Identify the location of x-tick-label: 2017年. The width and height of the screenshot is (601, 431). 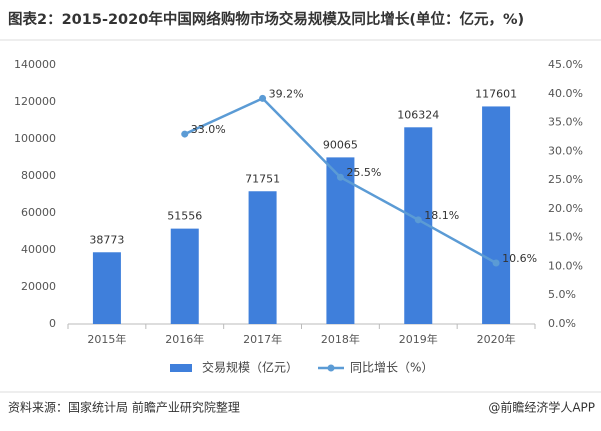
(262, 339).